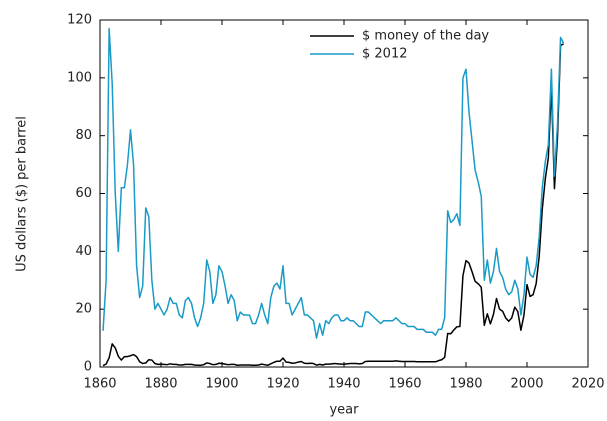 Image resolution: width=607 pixels, height=421 pixels. Describe the element at coordinates (282, 384) in the screenshot. I see `x-tick-label: 1920` at that location.